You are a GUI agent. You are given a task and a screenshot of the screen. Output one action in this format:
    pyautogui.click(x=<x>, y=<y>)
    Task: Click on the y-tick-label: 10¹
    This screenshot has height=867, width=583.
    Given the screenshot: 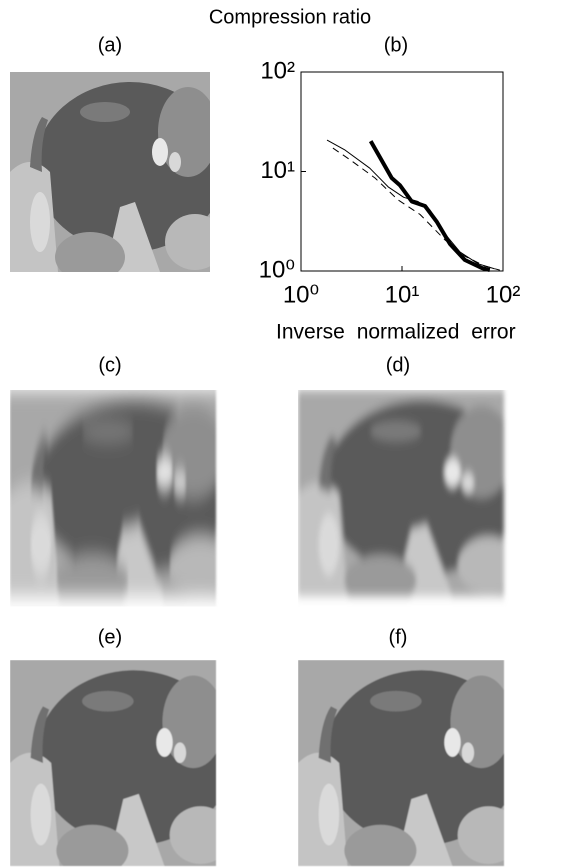 What is the action you would take?
    pyautogui.click(x=277, y=170)
    